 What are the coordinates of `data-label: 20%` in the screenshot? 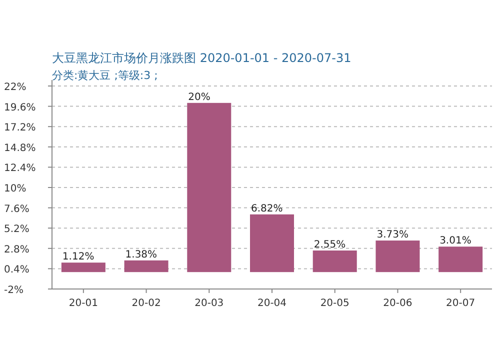 It's located at (199, 97).